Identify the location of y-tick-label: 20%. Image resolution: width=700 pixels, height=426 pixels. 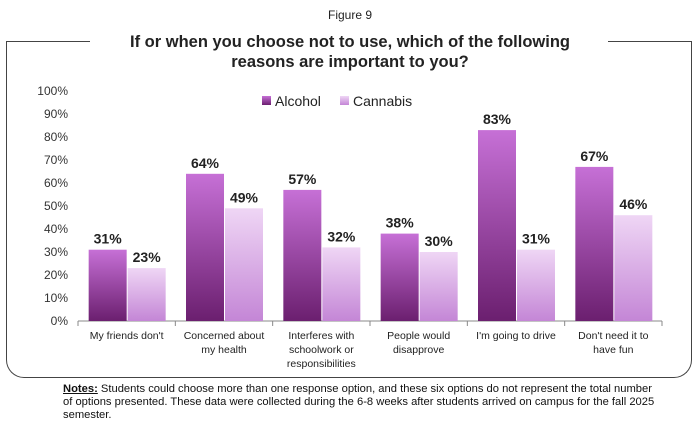
(56, 275).